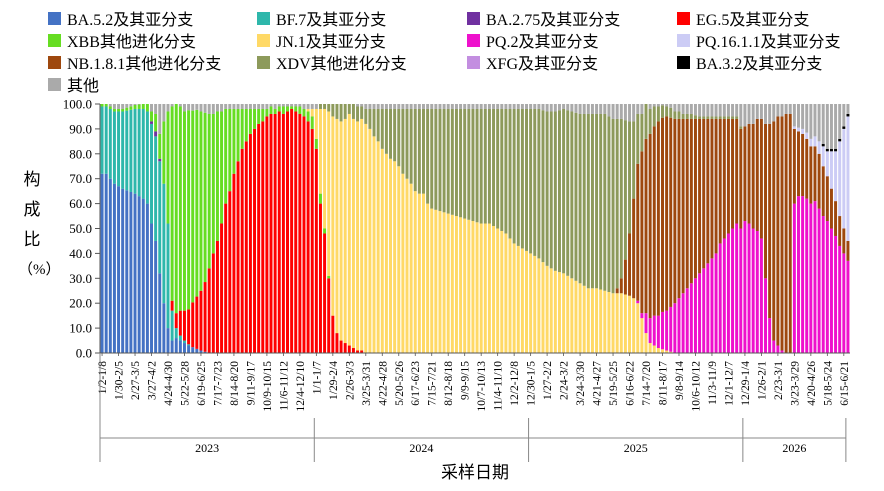  Describe the element at coordinates (80, 303) in the screenshot. I see `y-tick-label: 20.0` at that location.